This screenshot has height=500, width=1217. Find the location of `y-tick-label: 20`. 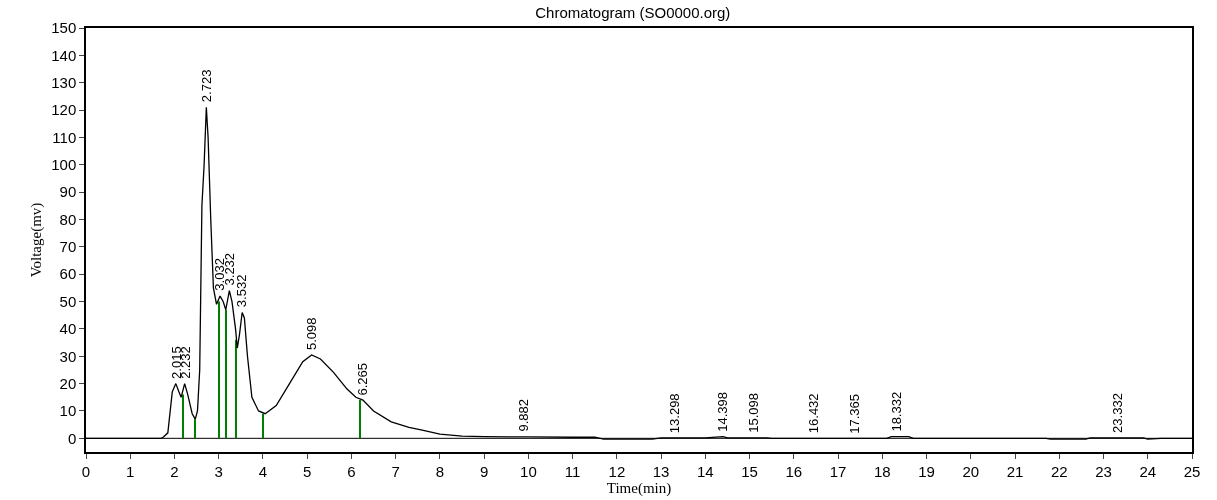

y-tick-label: 20 is located at coordinates (68, 383).